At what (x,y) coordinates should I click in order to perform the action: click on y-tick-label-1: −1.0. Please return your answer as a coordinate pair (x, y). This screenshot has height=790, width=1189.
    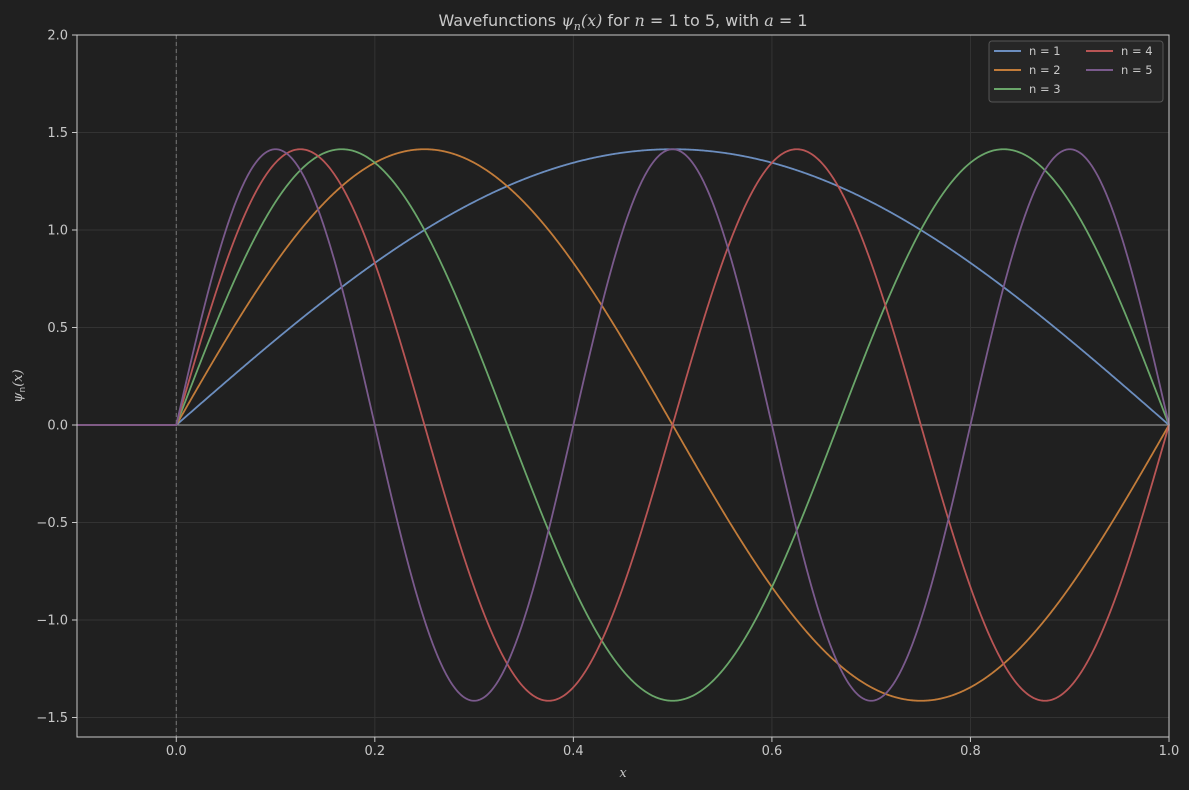
    Looking at the image, I should click on (52, 621).